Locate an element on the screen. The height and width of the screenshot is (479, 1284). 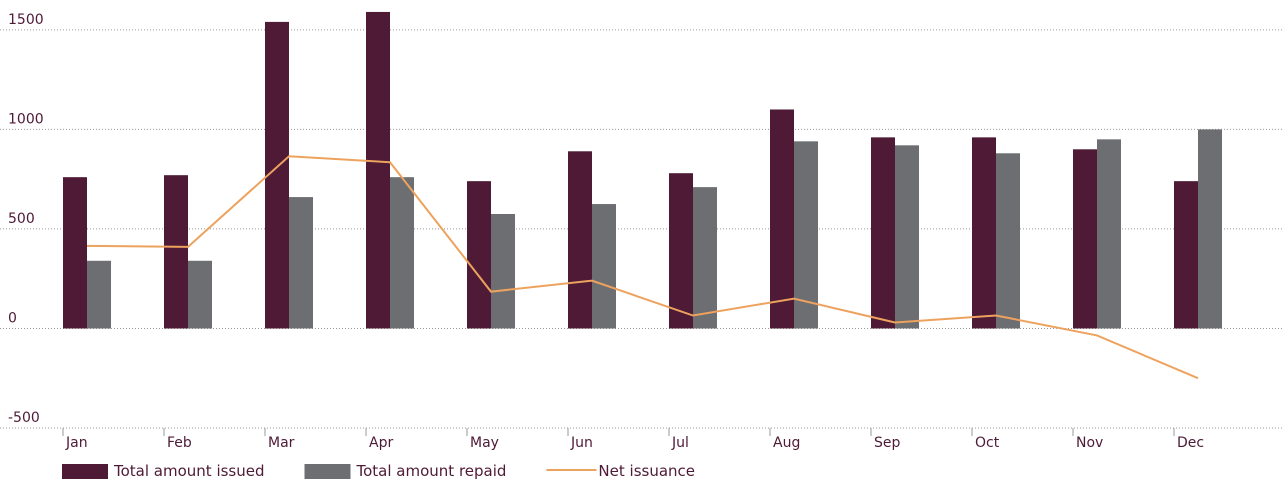
x-tick-label: Sep is located at coordinates (887, 443).